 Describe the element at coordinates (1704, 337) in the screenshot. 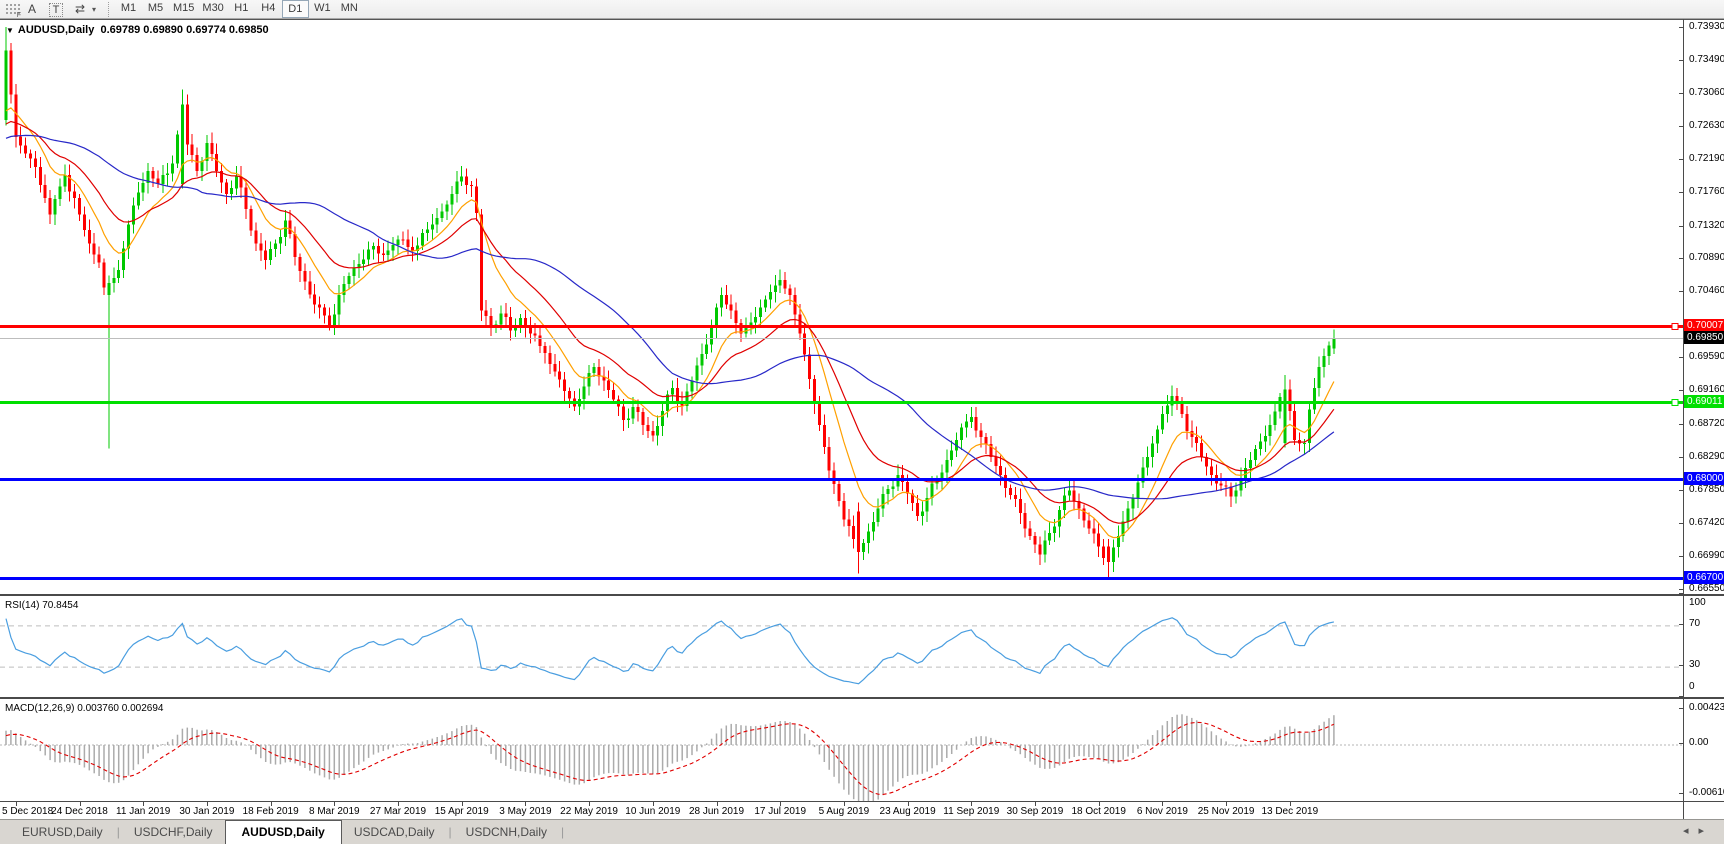

I see `current-price-badge: 0.69850` at that location.